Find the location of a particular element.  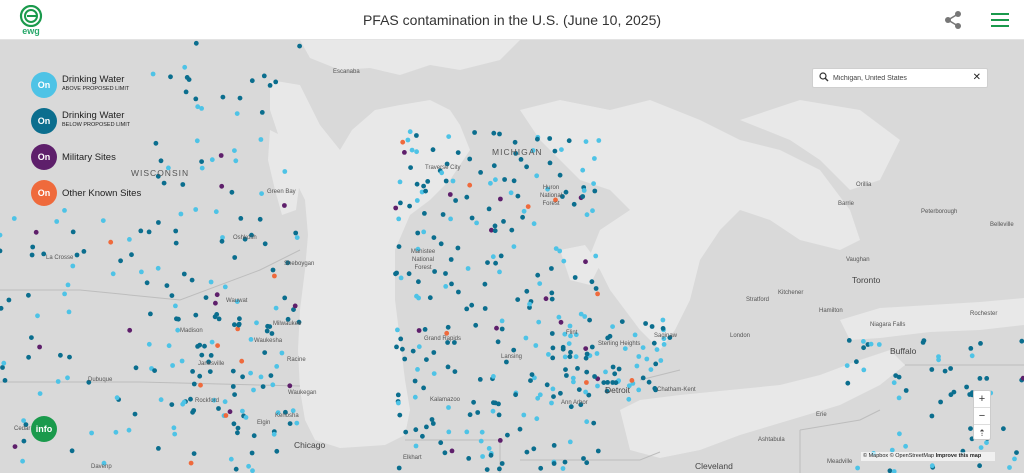

ewg-logo: ewg is located at coordinates (31, 21).